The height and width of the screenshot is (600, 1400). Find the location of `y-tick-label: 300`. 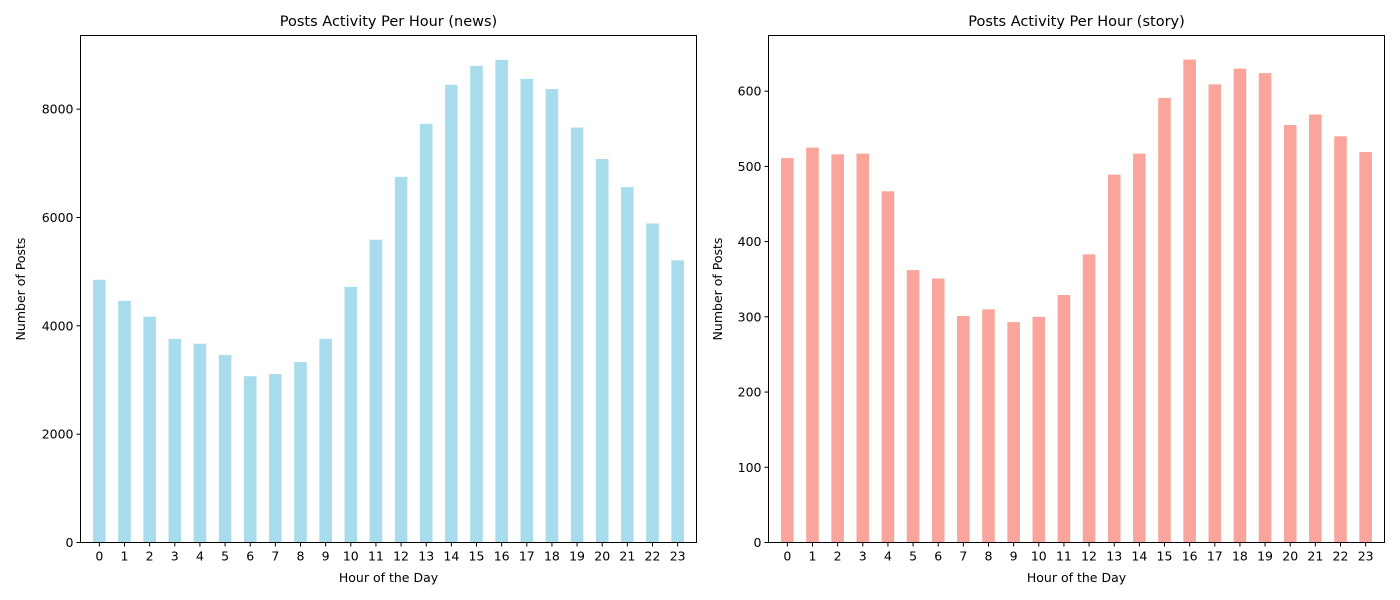

y-tick-label: 300 is located at coordinates (750, 316).